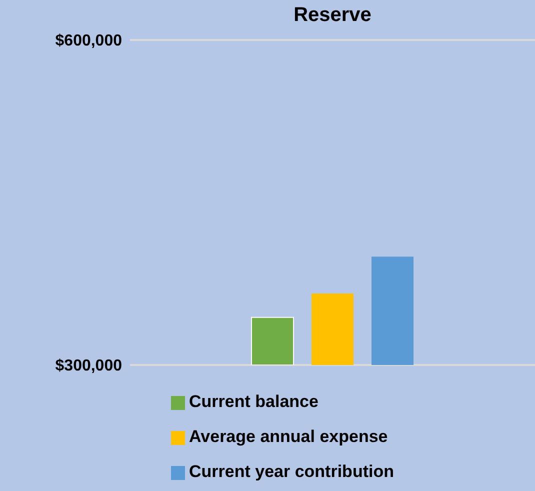  Describe the element at coordinates (291, 471) in the screenshot. I see `legend-label: Current year contribution` at that location.